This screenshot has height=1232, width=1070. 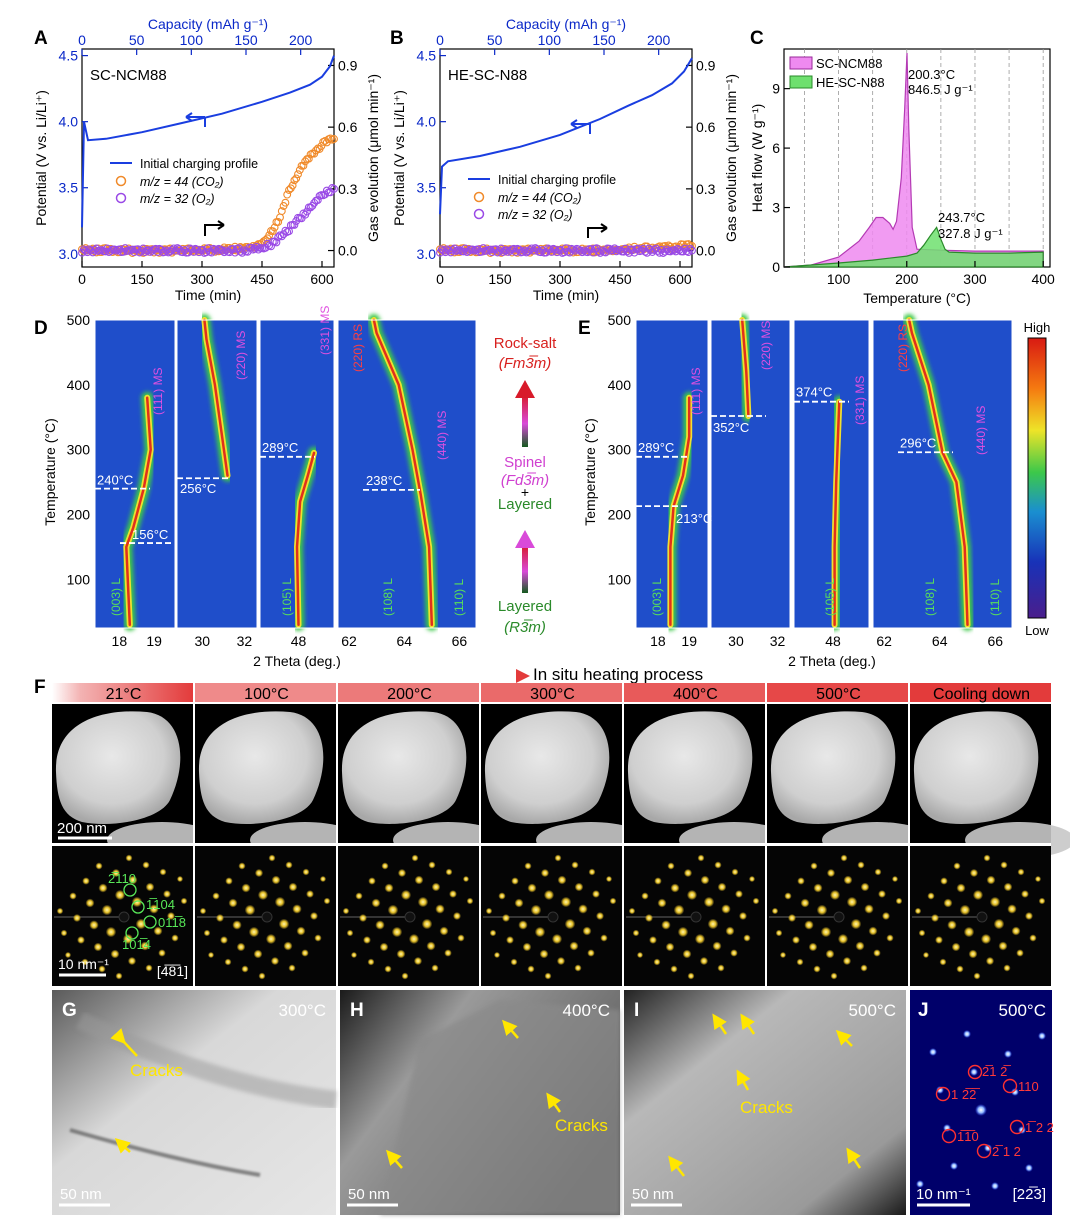 I want to click on sample-label: HE-SC-N88, so click(x=487, y=75).